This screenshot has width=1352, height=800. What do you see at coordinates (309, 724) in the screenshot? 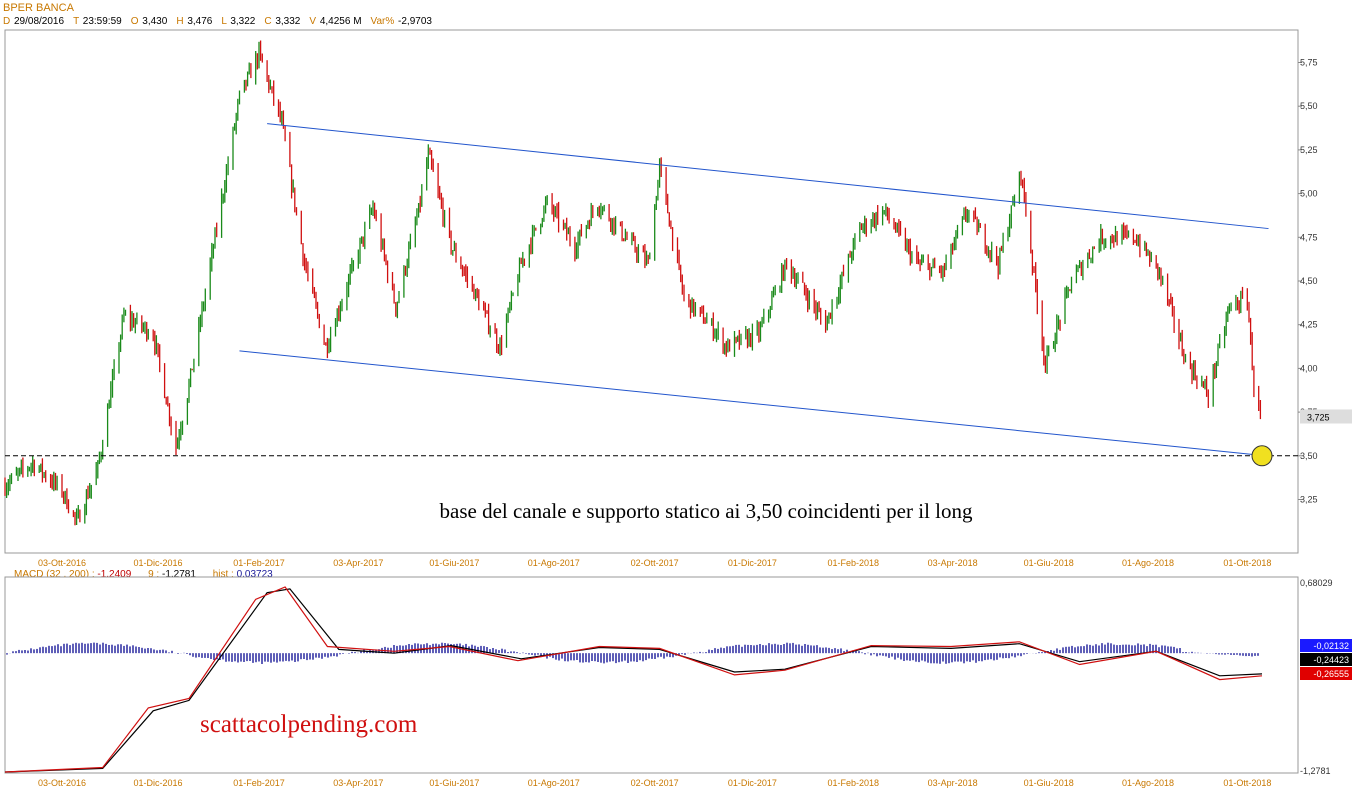
I see `watermark-text: scattacolpending.com` at bounding box center [309, 724].